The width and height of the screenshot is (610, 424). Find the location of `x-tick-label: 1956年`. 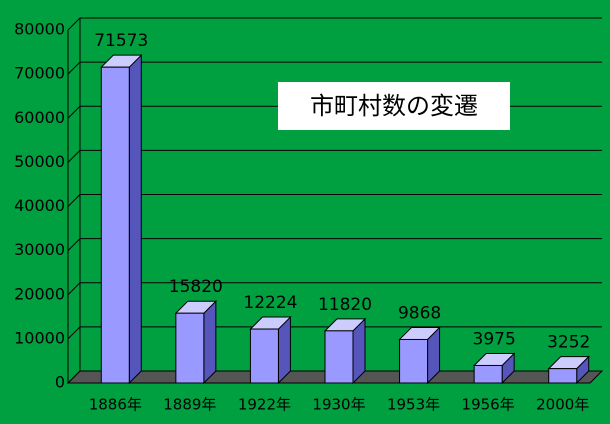

x-tick-label: 1956年 is located at coordinates (488, 405).